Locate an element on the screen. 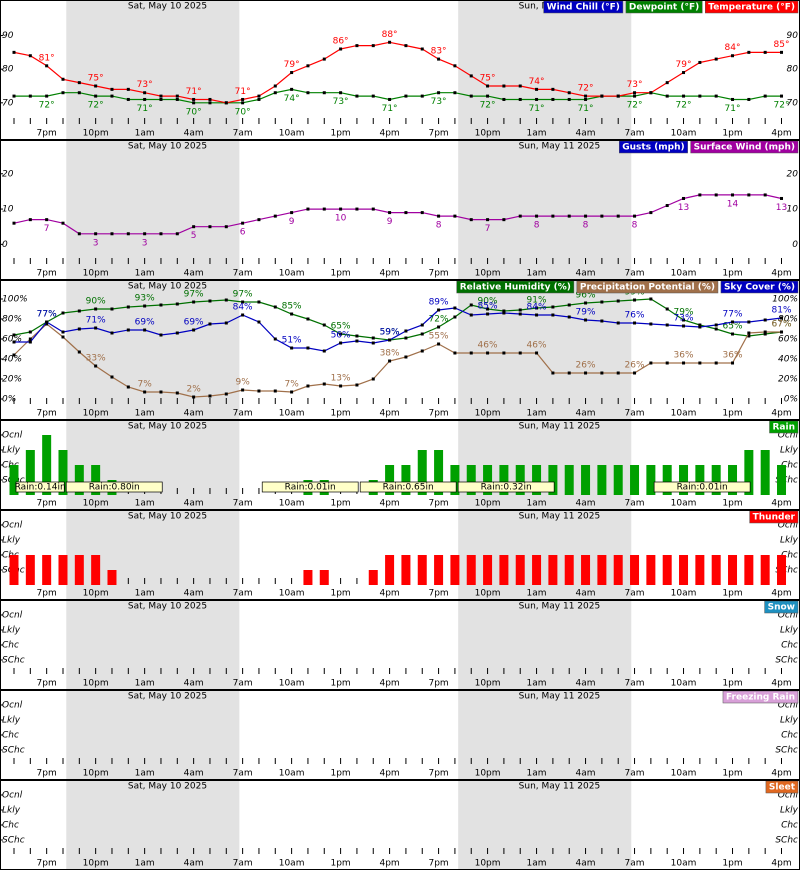  data-label: 3 is located at coordinates (96, 243).